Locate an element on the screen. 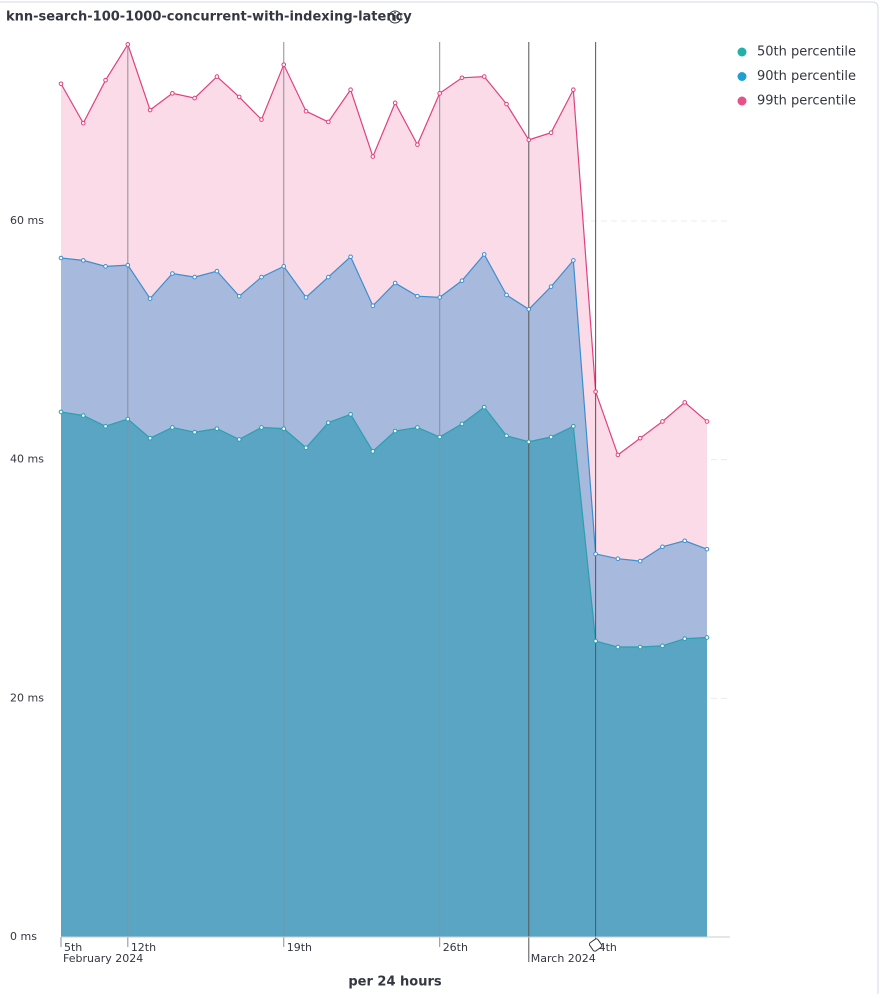 This screenshot has width=880, height=998. legend-item: 99th percentile is located at coordinates (797, 101).